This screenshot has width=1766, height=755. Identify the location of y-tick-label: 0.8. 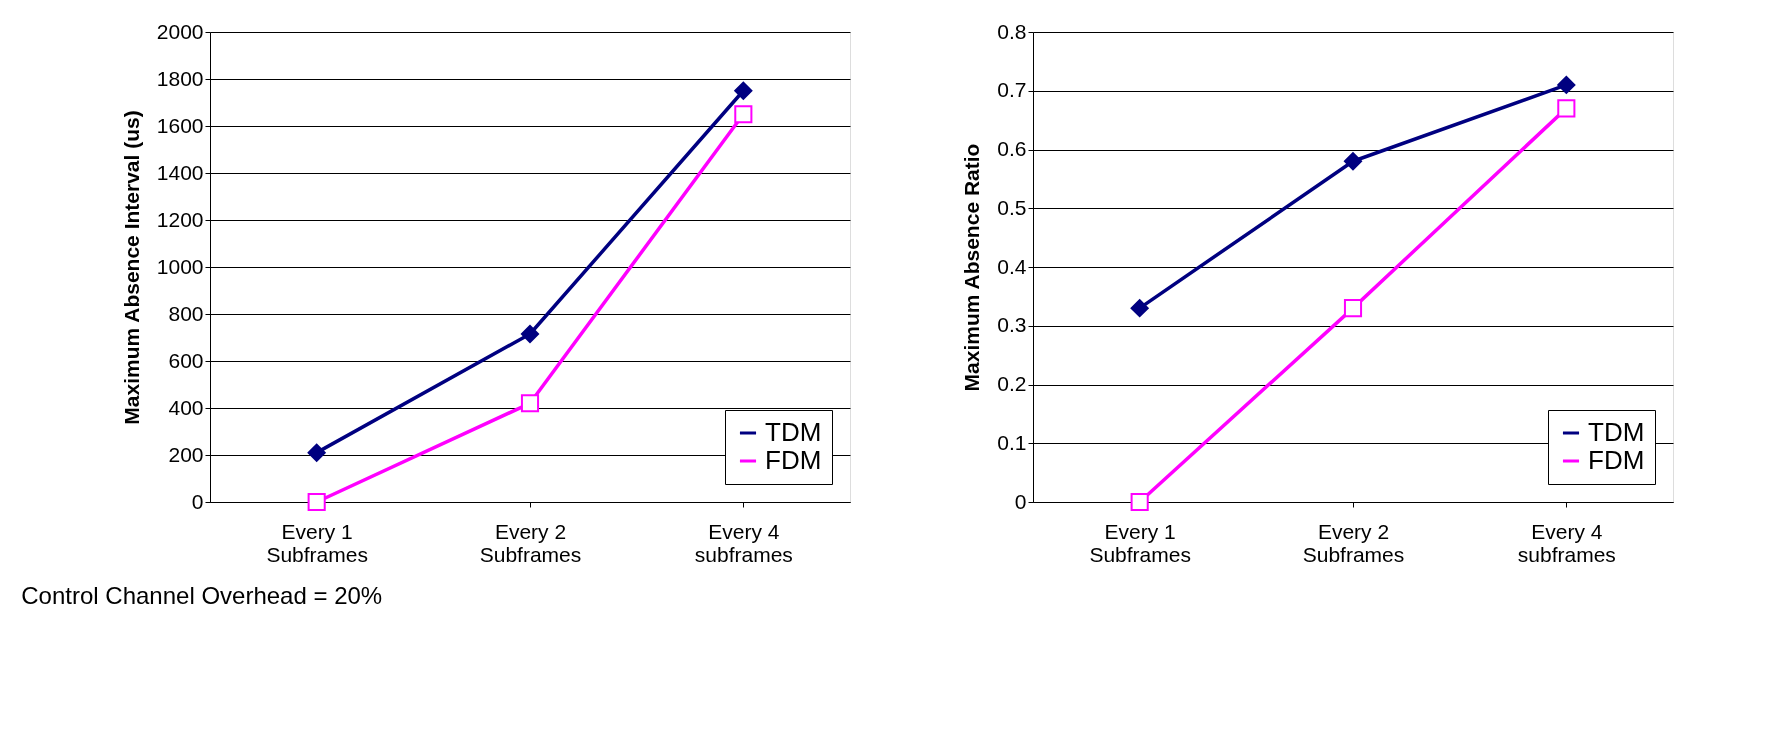
(1012, 31).